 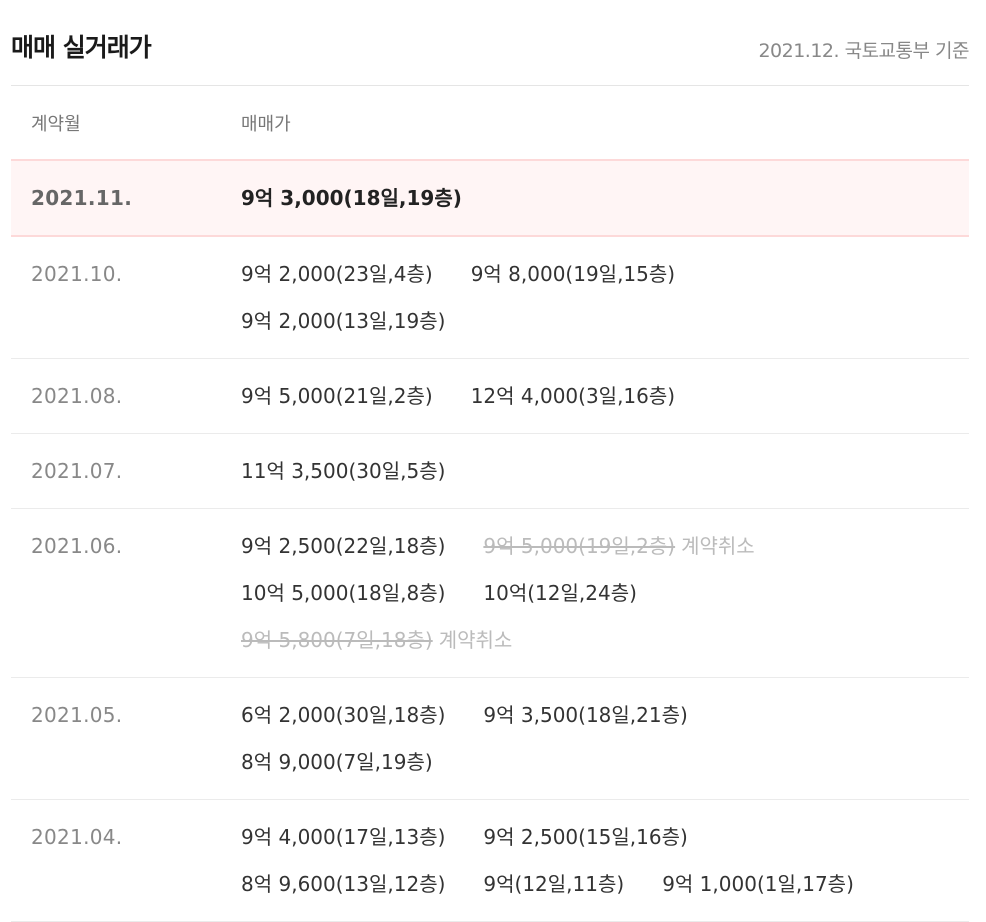 What do you see at coordinates (351, 198) in the screenshot?
I see `transaction-price: 9억 3,000(18일,19층)` at bounding box center [351, 198].